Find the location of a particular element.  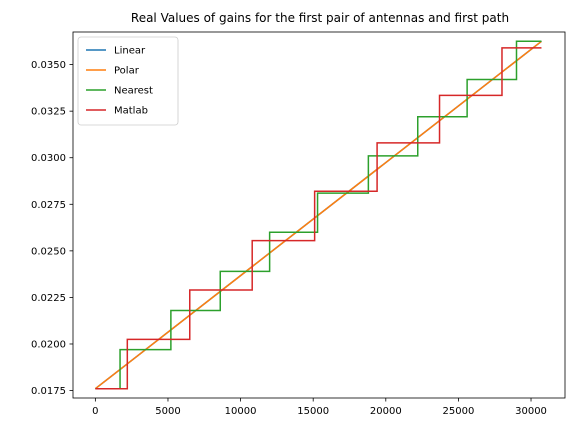

legend: Linear Polar Nearest Matlab is located at coordinates (128, 81).